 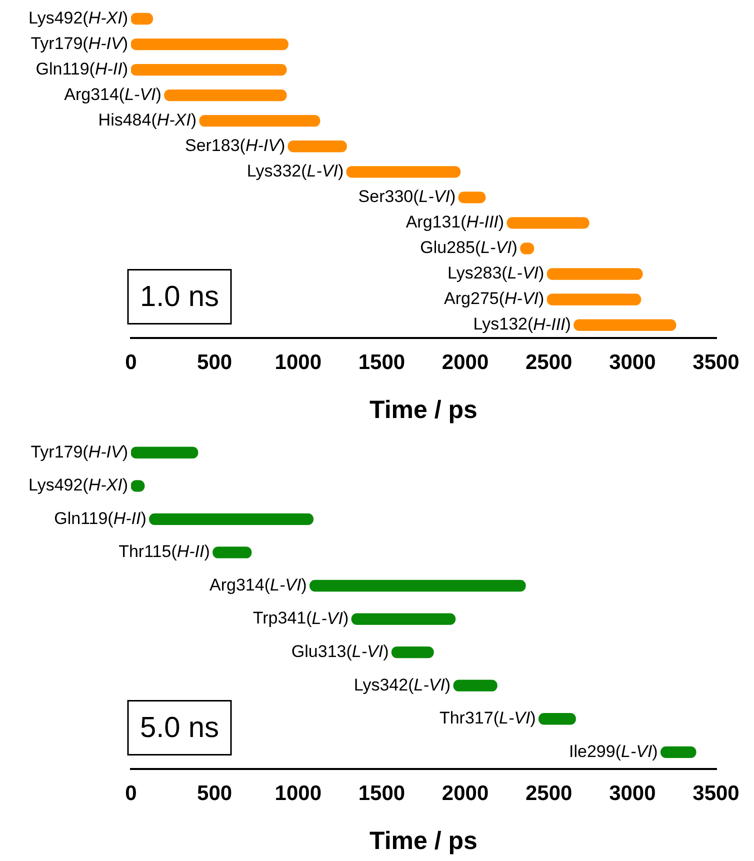 What do you see at coordinates (469, 248) in the screenshot?
I see `y-tick-label: Glu285(L-VI)` at bounding box center [469, 248].